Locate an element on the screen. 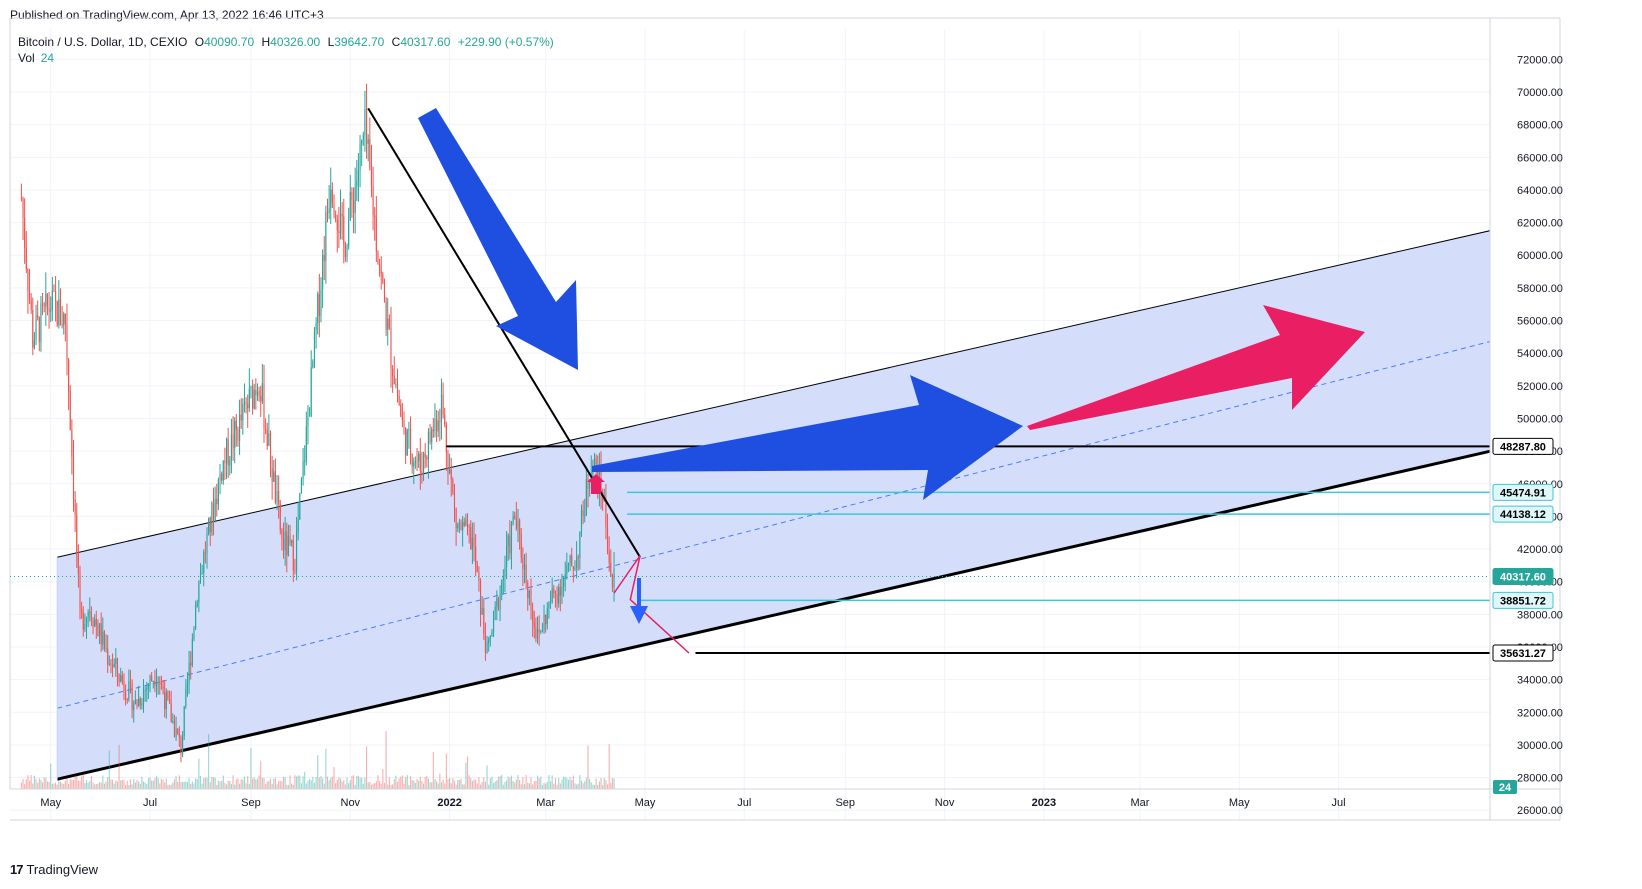  tradingview-logo-icon: 17 is located at coordinates (17, 869).